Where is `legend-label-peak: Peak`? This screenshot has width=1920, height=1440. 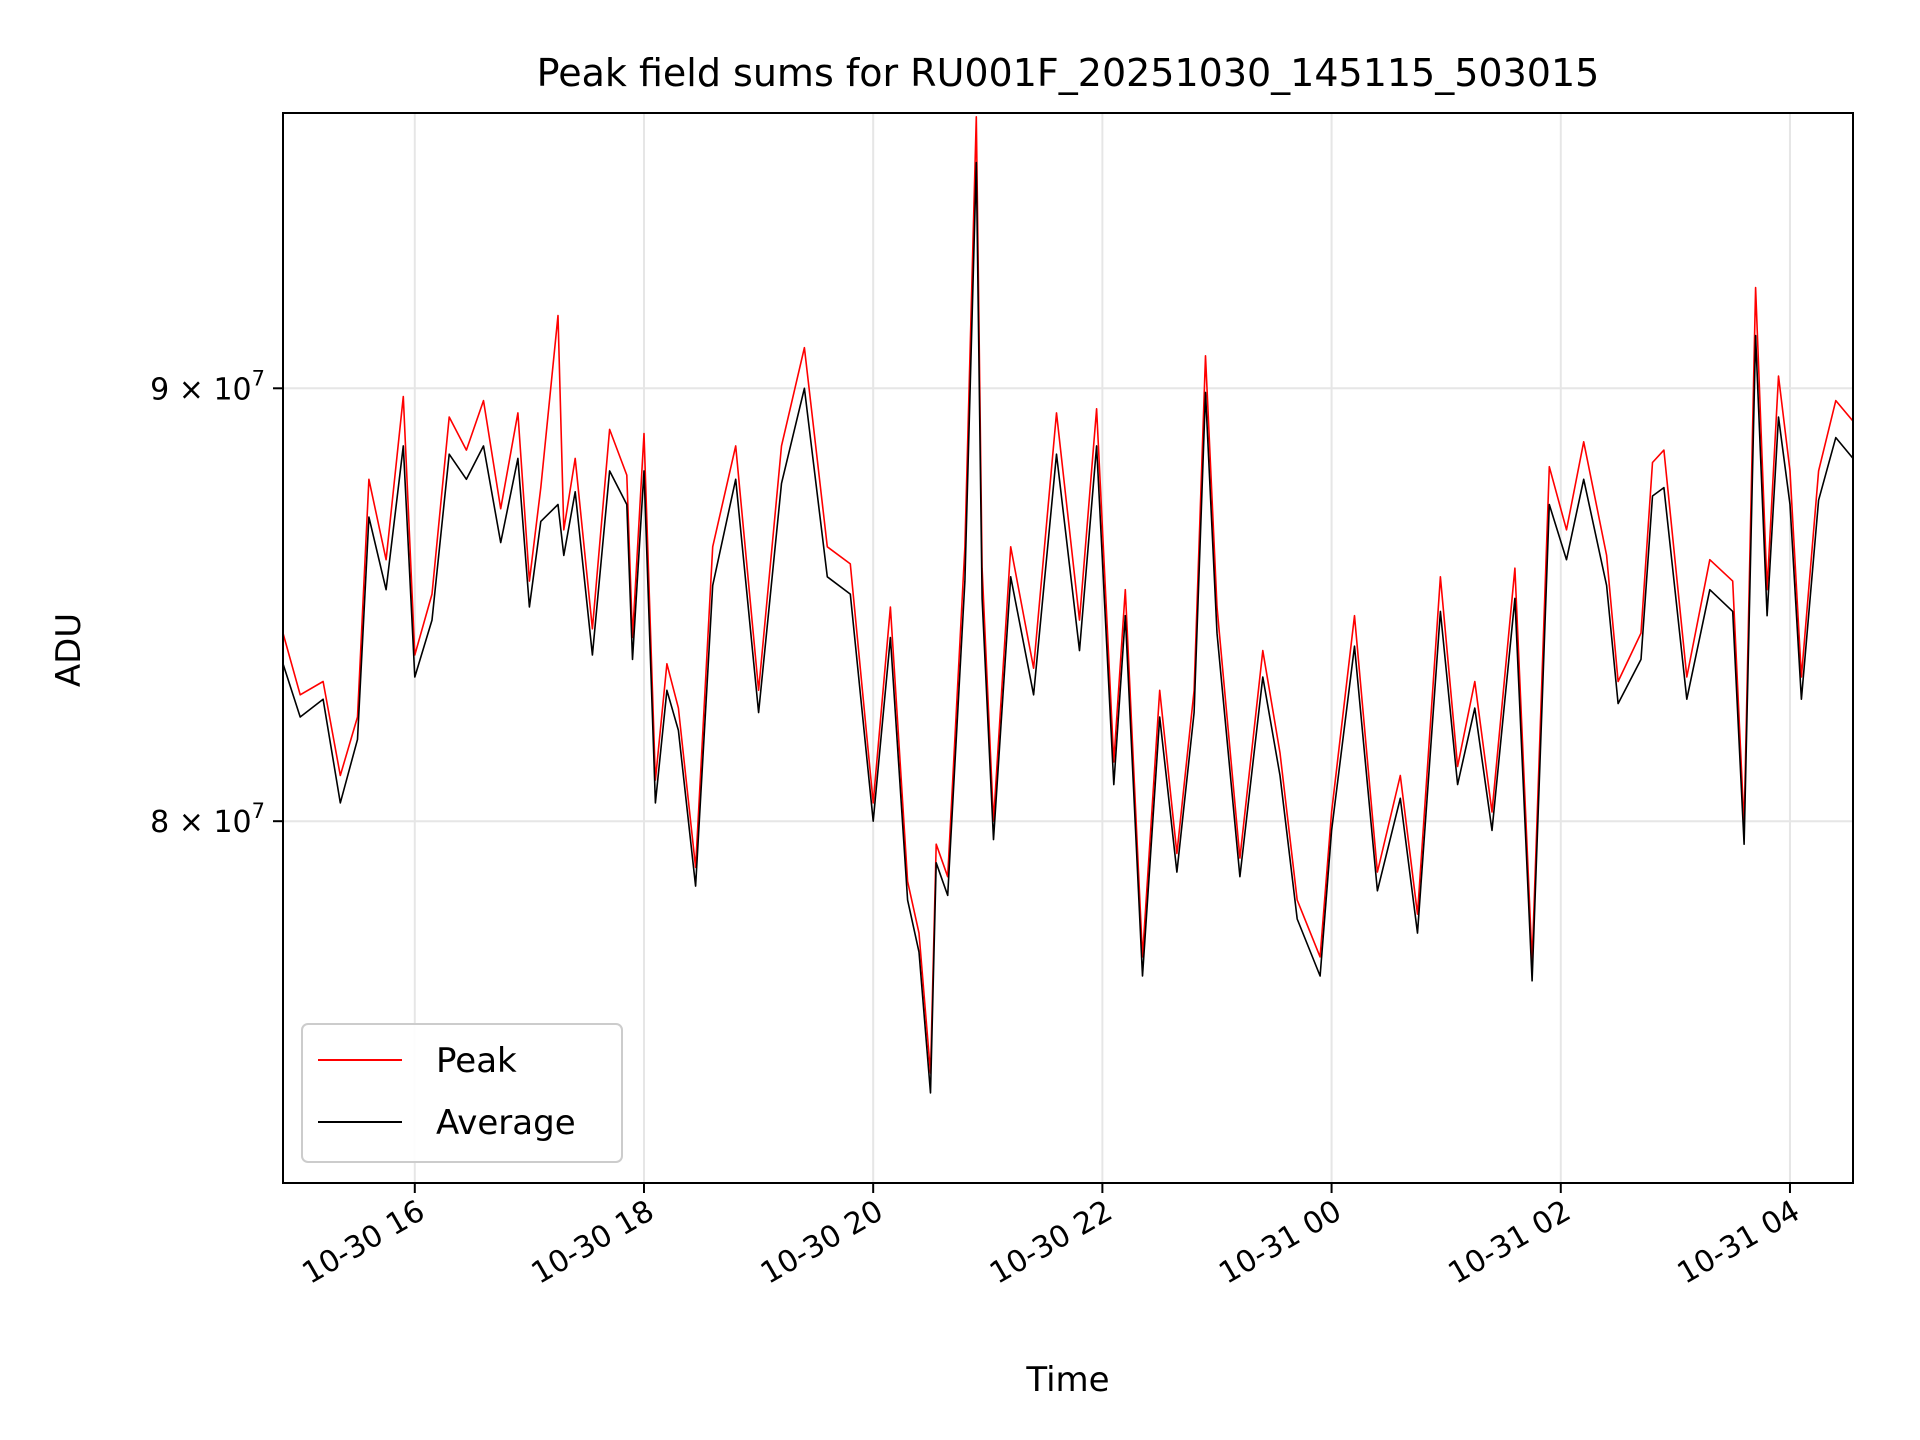
legend-label-peak: Peak is located at coordinates (476, 1061).